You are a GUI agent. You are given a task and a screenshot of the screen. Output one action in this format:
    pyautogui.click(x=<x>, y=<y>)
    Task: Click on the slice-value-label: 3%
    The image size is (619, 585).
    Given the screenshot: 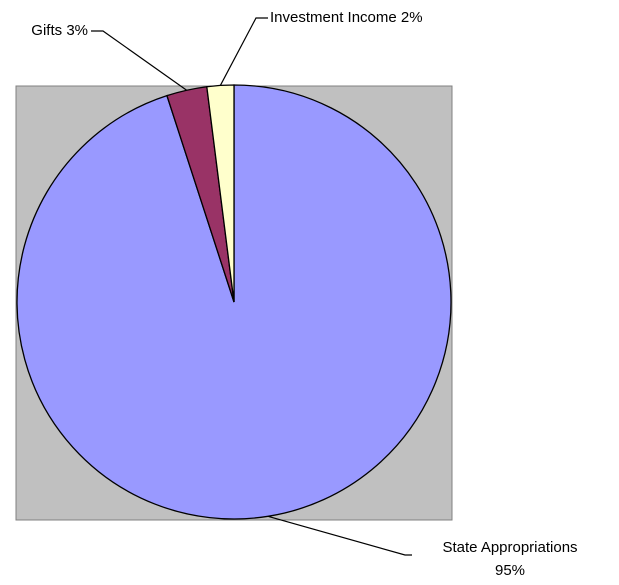 What is the action you would take?
    pyautogui.click(x=77, y=30)
    